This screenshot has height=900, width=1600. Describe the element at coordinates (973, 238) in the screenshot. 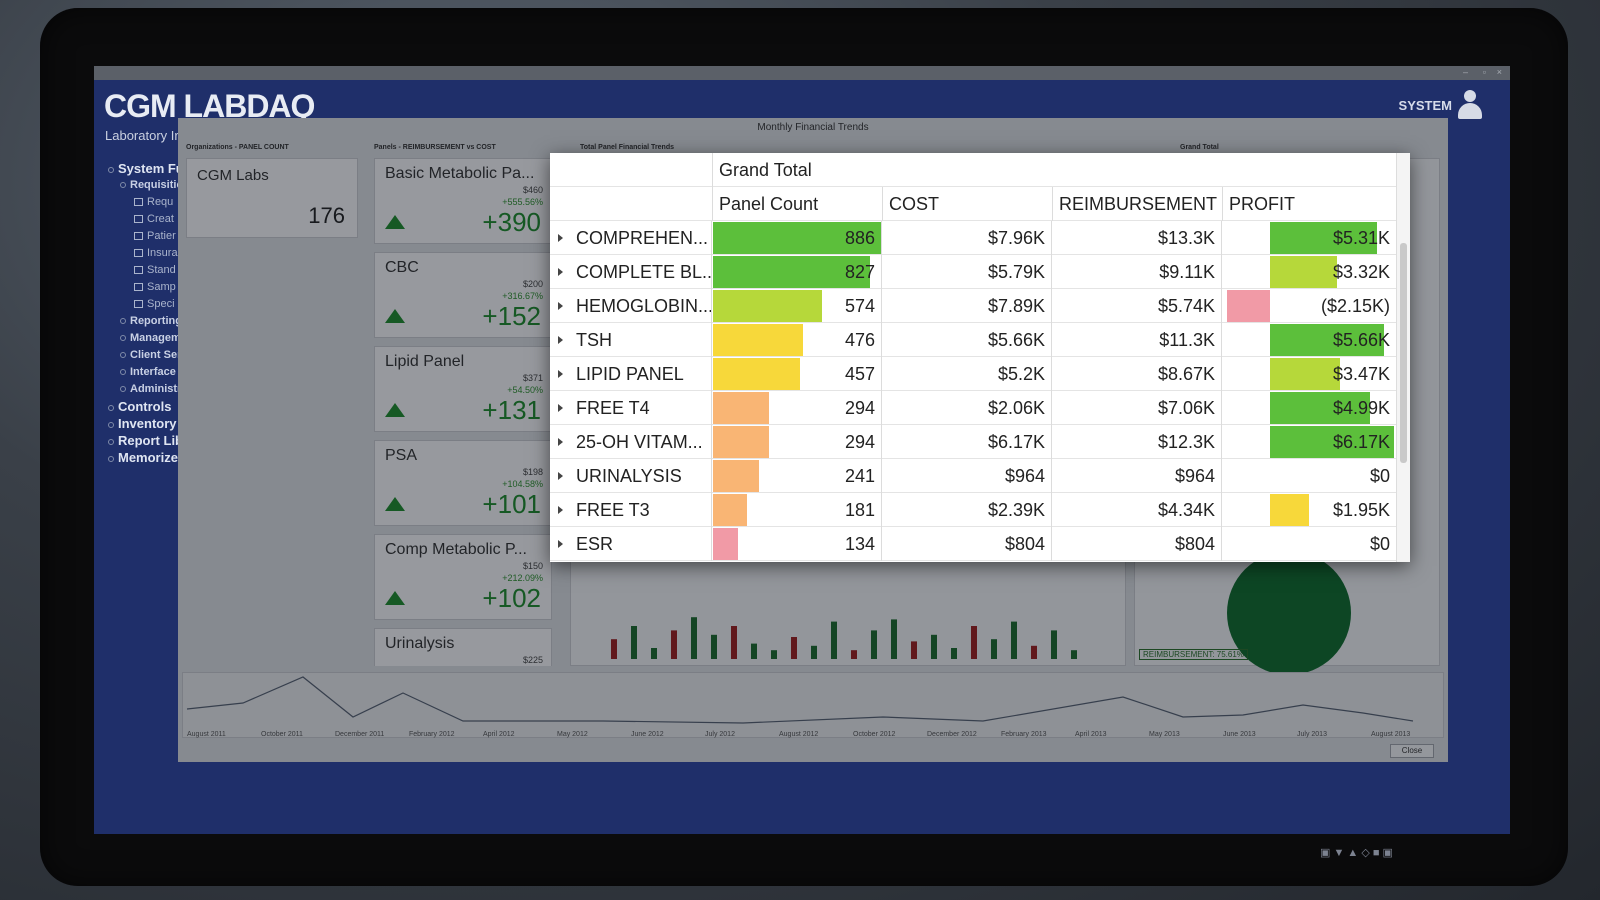

I see `table-row: COMPREHEN... 886 $7.96K $13.3K $5.31K` at that location.